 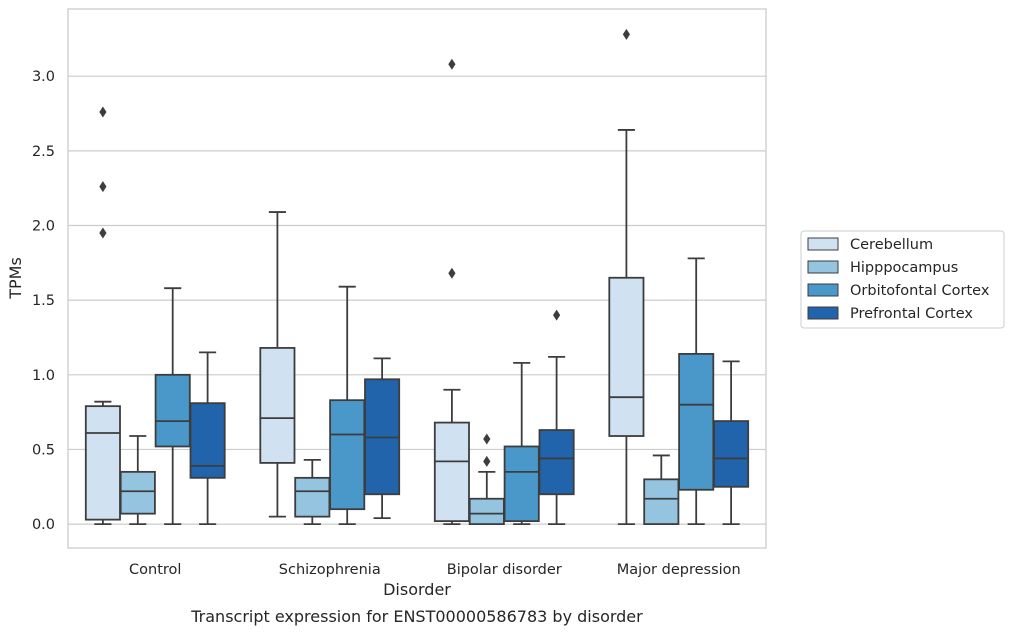 What do you see at coordinates (504, 570) in the screenshot?
I see `x-tick-label: Bipolar disorder` at bounding box center [504, 570].